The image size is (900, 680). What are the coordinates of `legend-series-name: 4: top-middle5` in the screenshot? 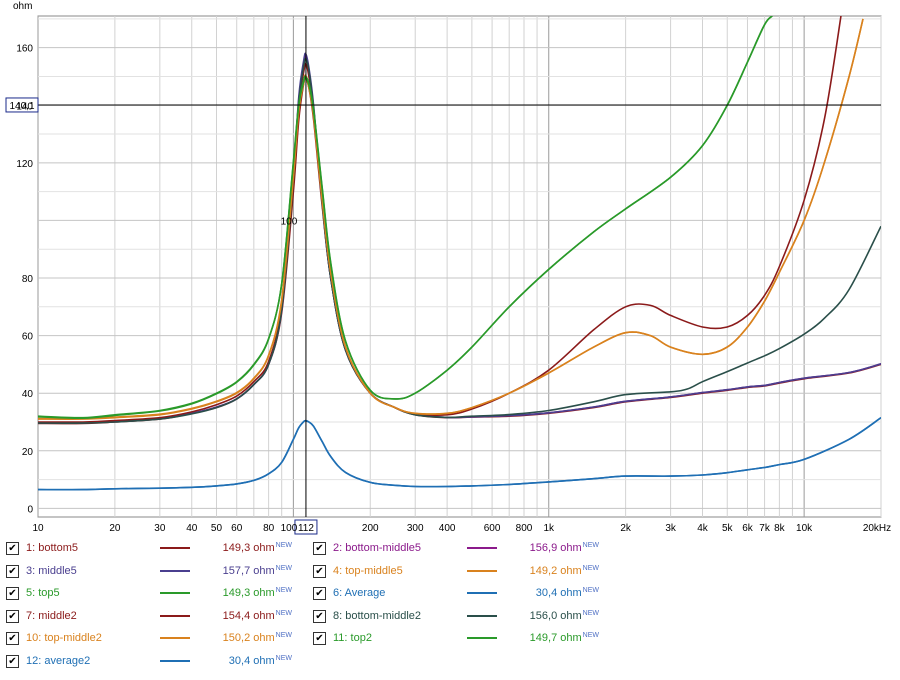 It's located at (368, 570).